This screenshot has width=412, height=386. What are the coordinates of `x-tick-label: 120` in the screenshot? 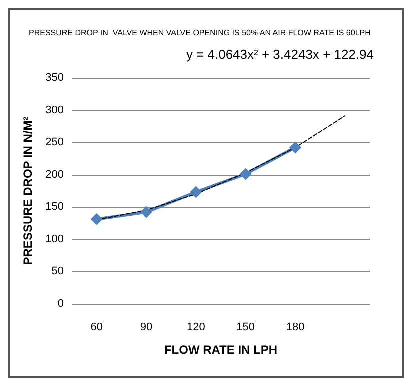 It's located at (196, 328).